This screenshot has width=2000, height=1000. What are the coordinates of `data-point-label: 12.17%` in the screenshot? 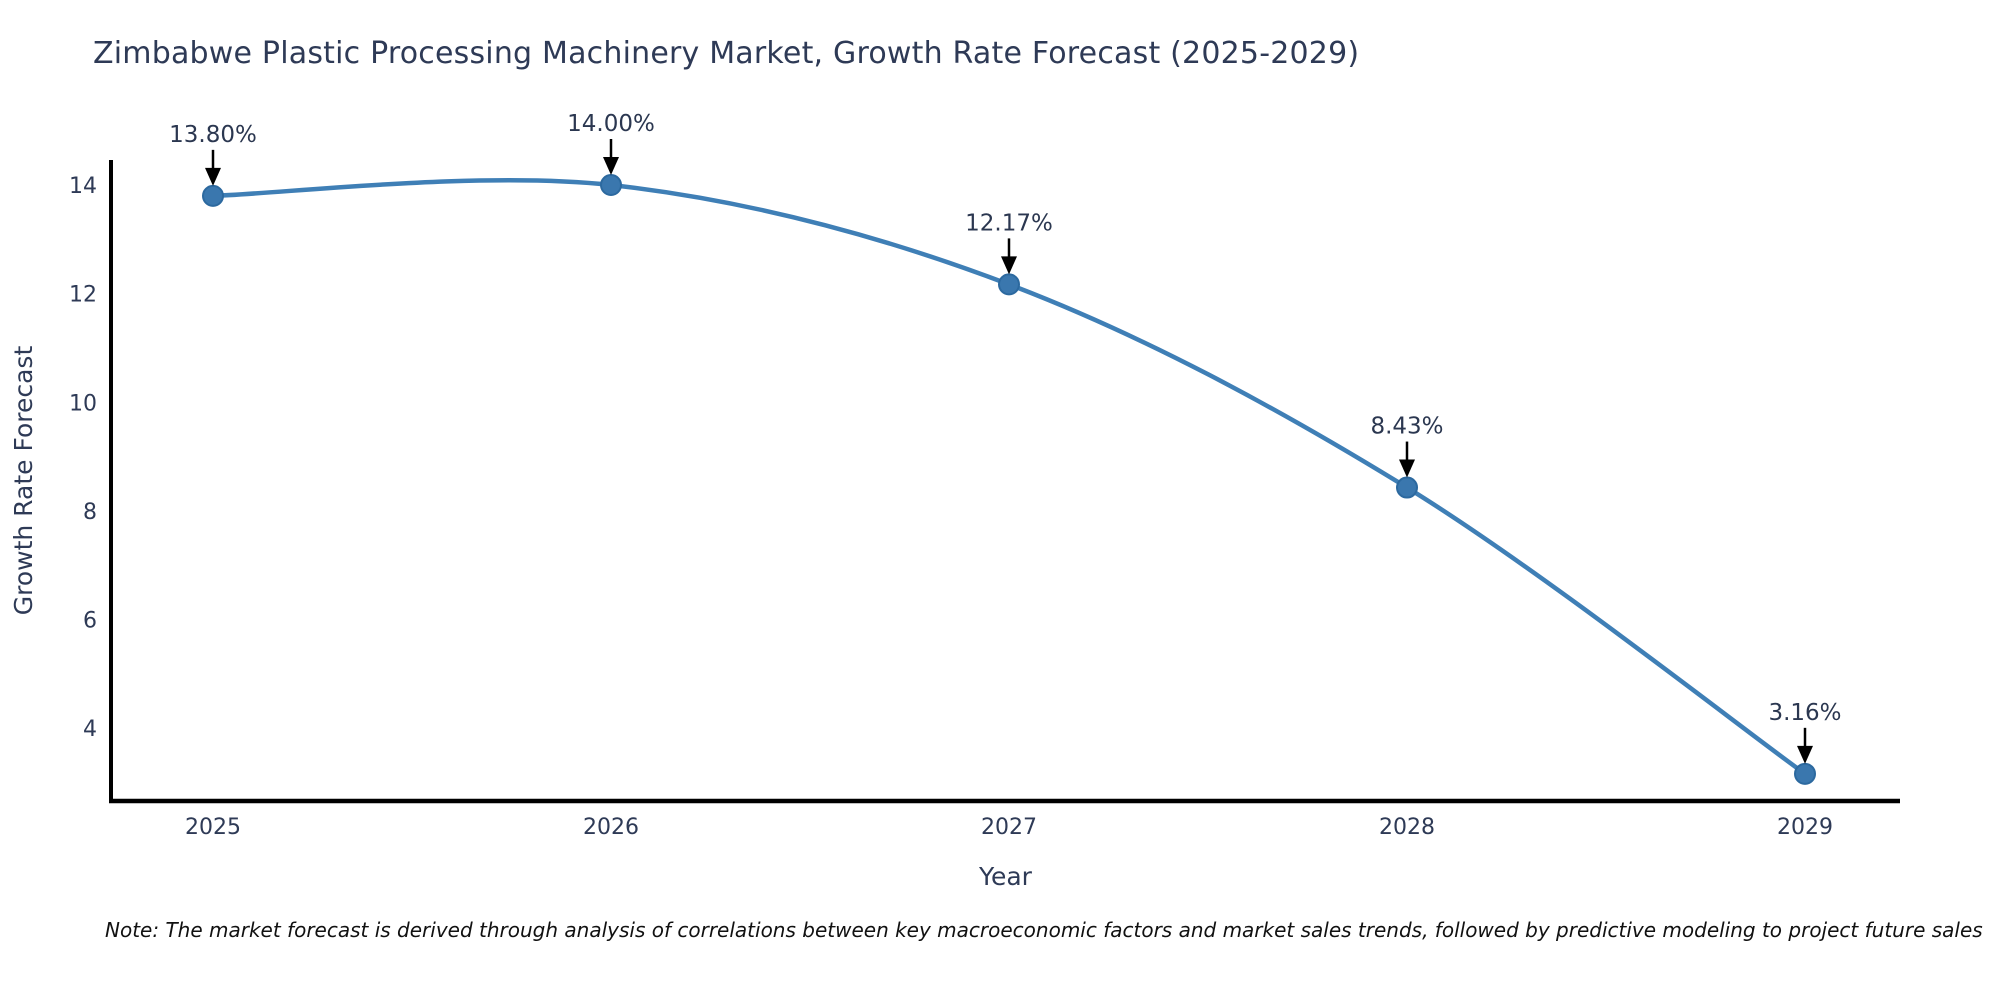 It's located at (1009, 223).